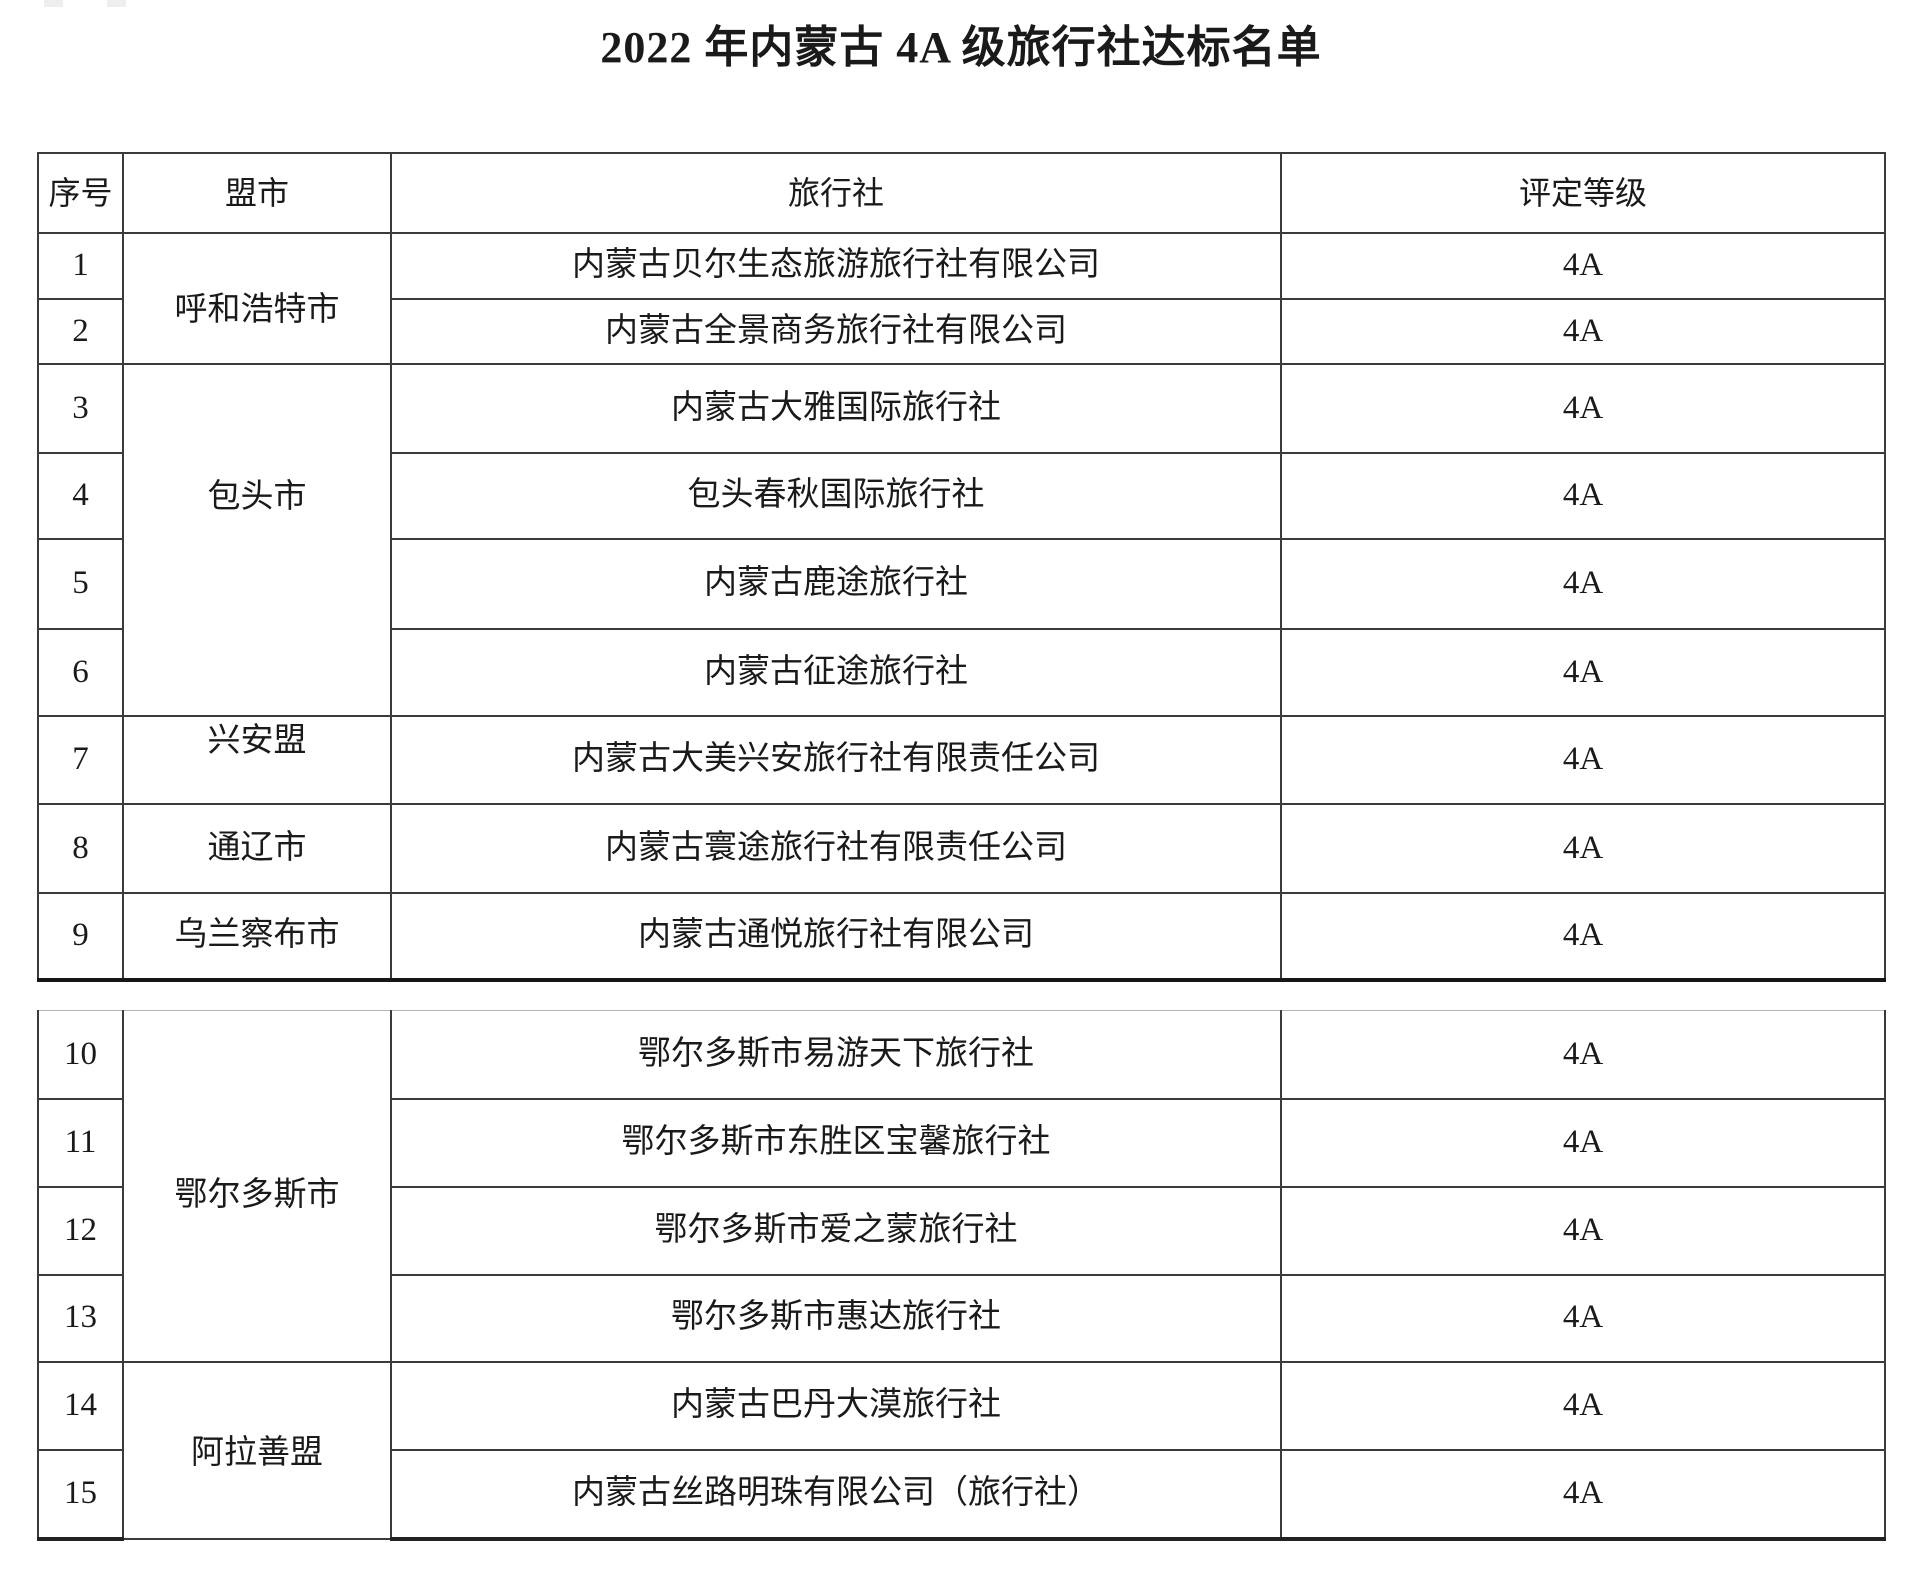 This screenshot has height=1584, width=1922. What do you see at coordinates (257, 540) in the screenshot?
I see `city-name-cell: 包头市` at bounding box center [257, 540].